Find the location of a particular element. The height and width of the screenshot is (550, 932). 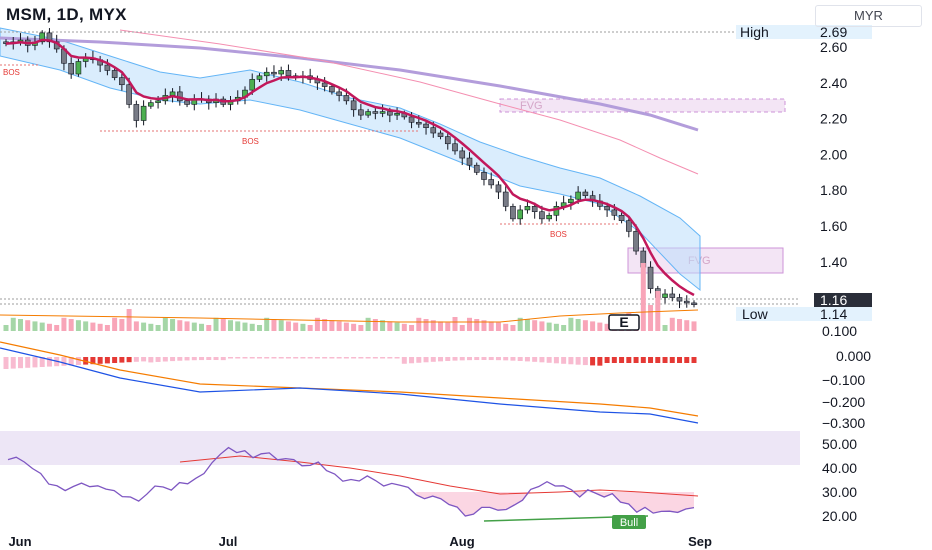

time-tick-label: Jul is located at coordinates (228, 541).